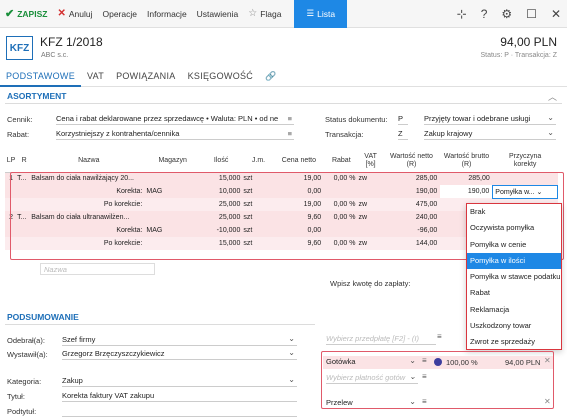 Image resolution: width=567 pixels, height=420 pixels. What do you see at coordinates (366, 377) in the screenshot?
I see `cash-payment-placeholder: Wybierz płatność gotów` at bounding box center [366, 377].